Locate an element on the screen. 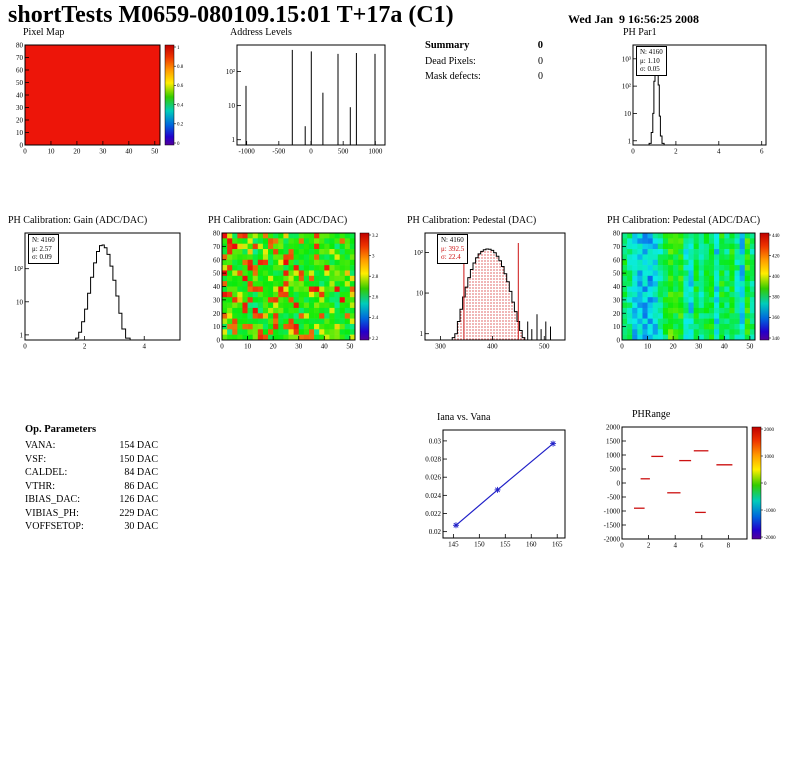 The width and height of the screenshot is (796, 772). timestamp: Wed Jan 9 16:56:25 2008 is located at coordinates (634, 19).